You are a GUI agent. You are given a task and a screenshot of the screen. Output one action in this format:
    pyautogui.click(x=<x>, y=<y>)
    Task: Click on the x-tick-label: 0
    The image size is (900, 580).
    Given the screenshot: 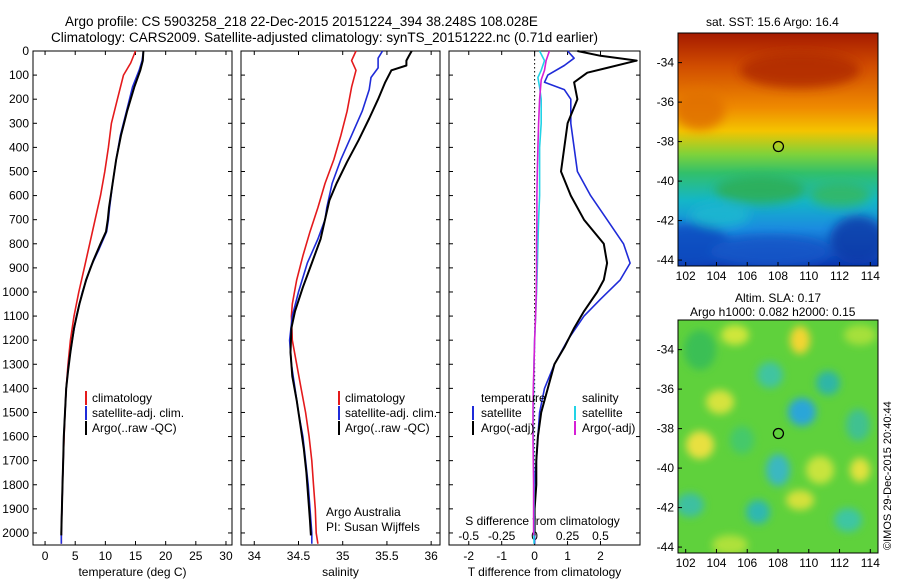 What is the action you would take?
    pyautogui.click(x=45, y=556)
    